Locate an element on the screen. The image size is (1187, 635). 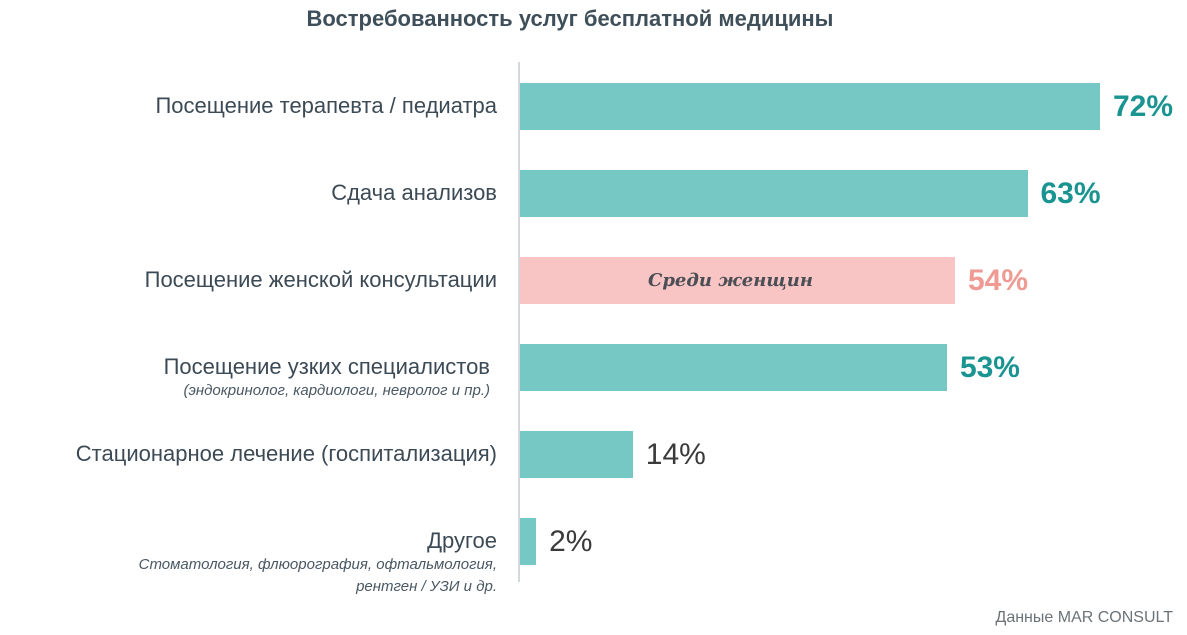
category-label-text: Посещение терапевта / педиатра is located at coordinates (326, 105).